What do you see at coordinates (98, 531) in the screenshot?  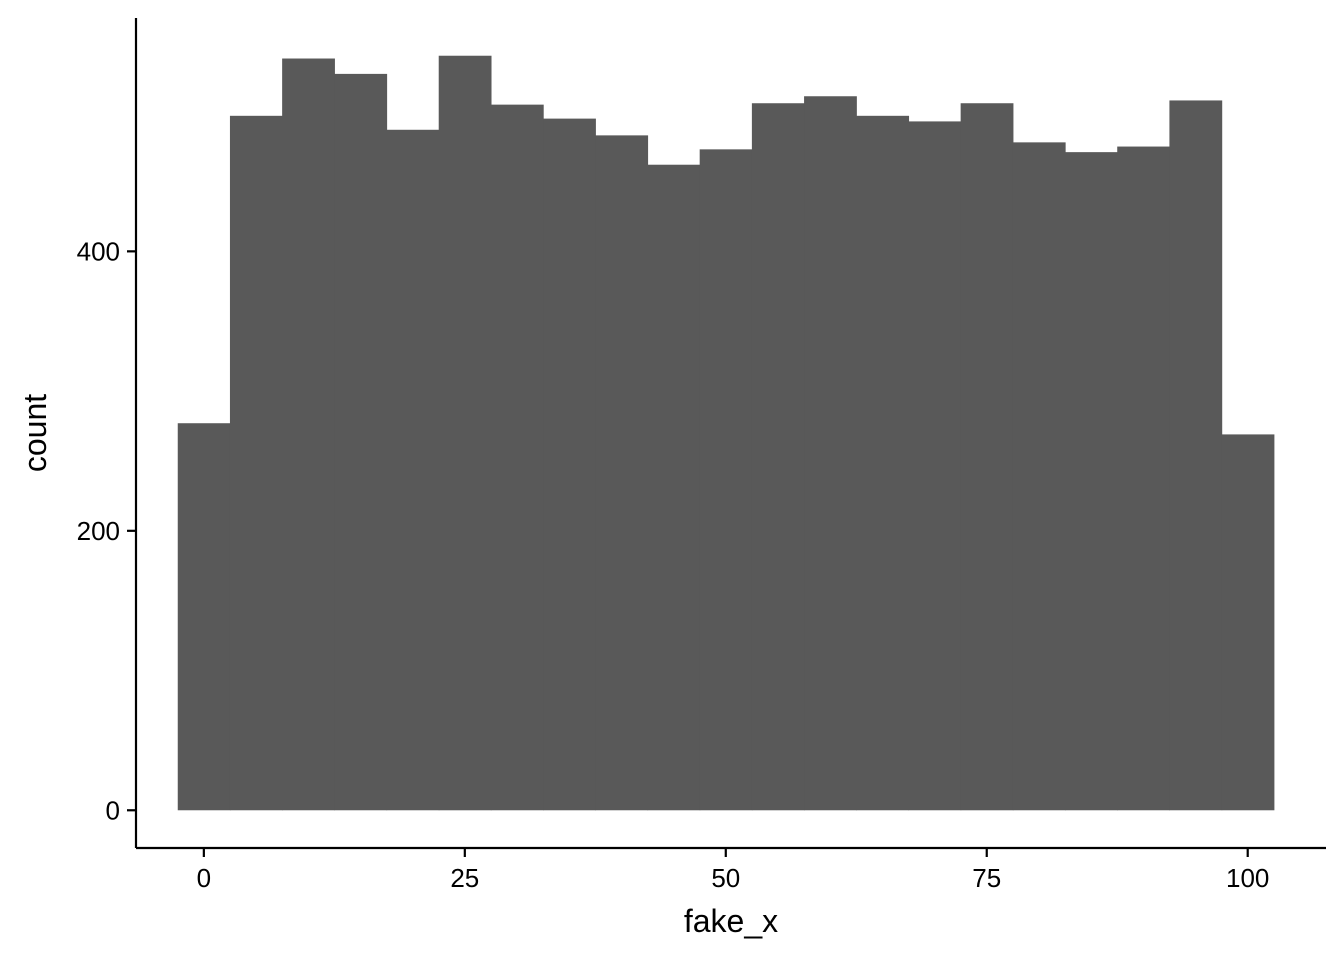 I see `y-tick-label: 200` at bounding box center [98, 531].